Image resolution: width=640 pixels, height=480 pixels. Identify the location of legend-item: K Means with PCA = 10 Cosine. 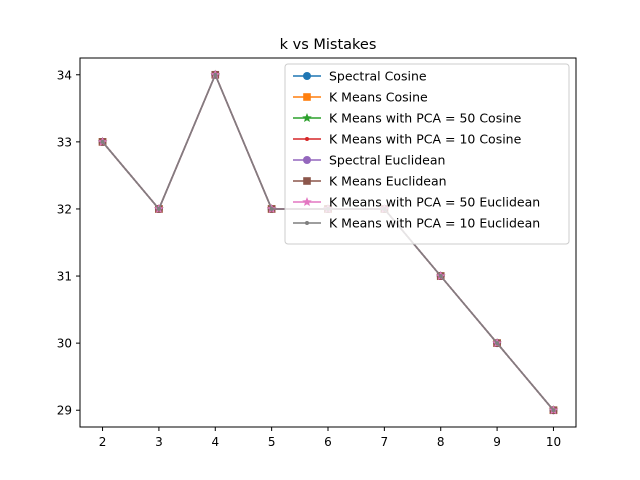
(407, 139).